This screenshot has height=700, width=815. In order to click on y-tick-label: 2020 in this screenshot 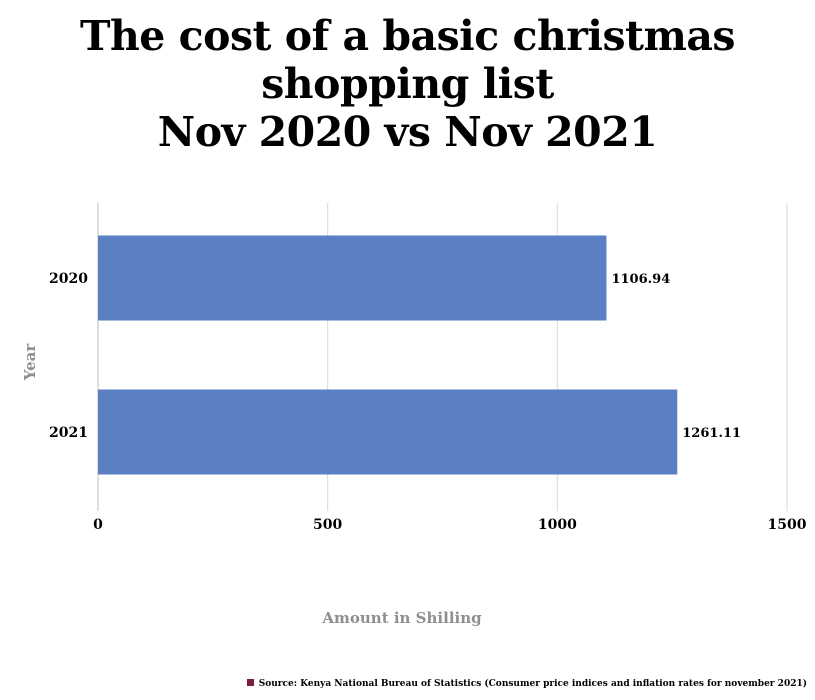, I will do `click(68, 279)`.